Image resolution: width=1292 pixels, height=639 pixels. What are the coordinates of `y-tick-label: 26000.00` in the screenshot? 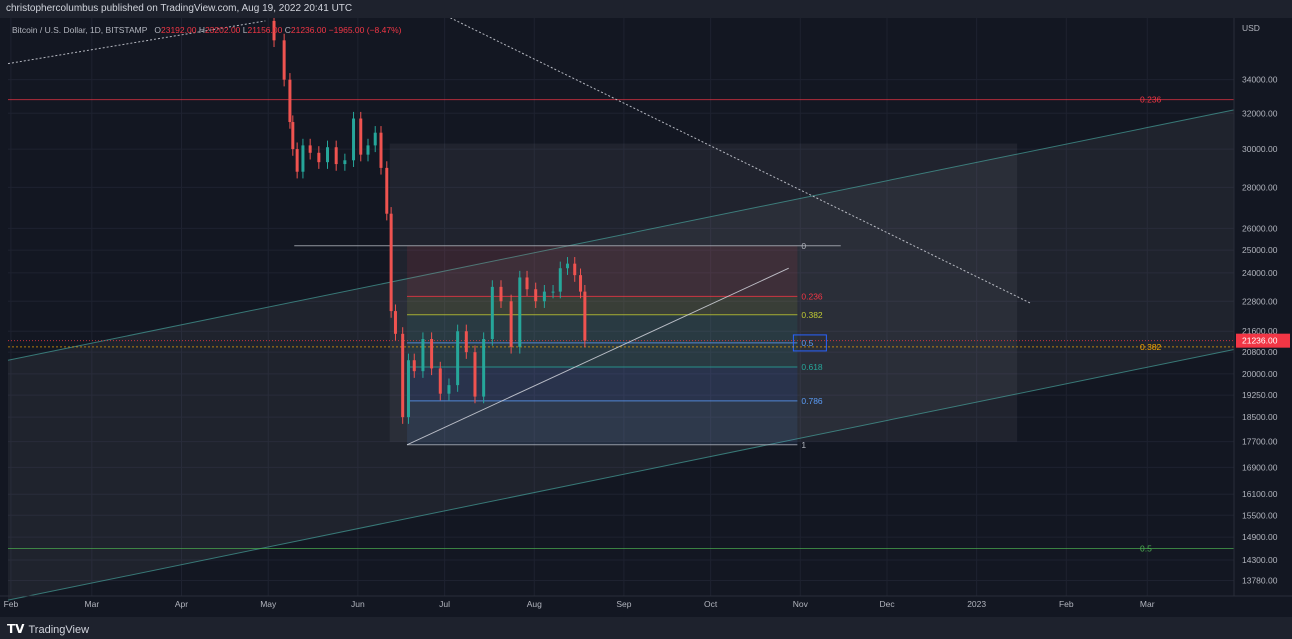 It's located at (1260, 228).